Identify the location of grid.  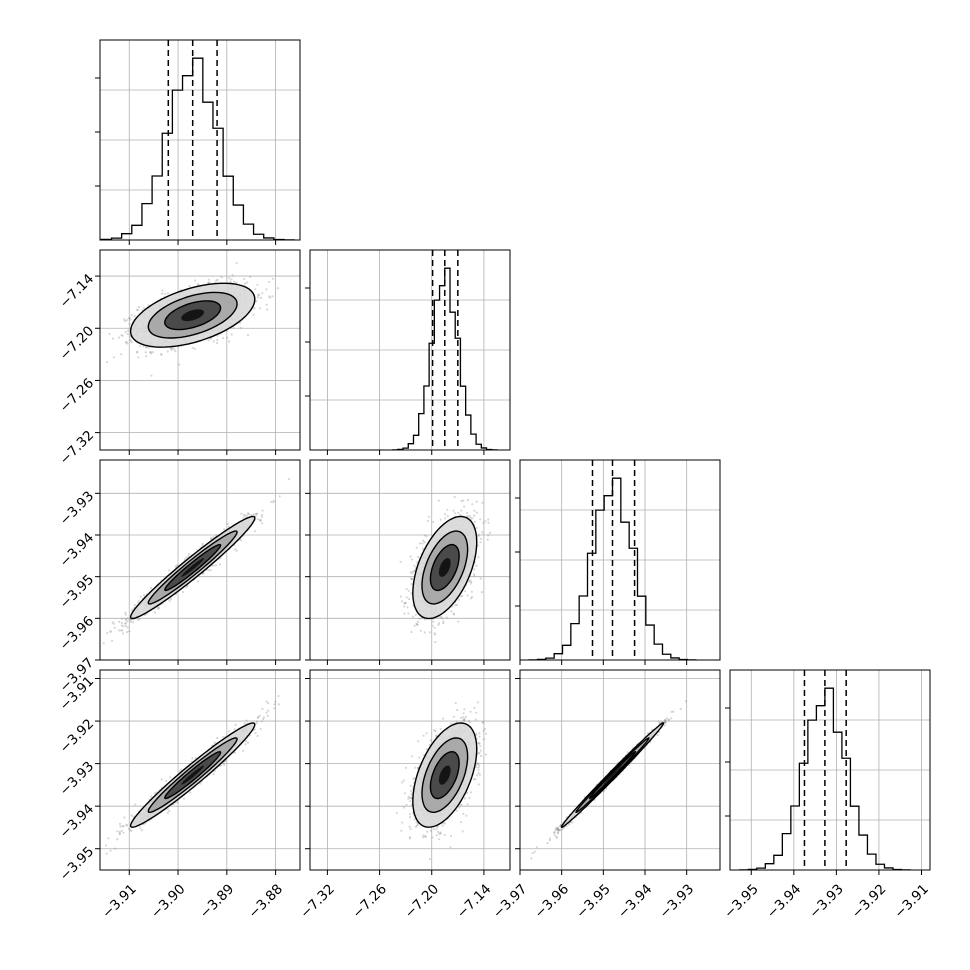
(200, 140).